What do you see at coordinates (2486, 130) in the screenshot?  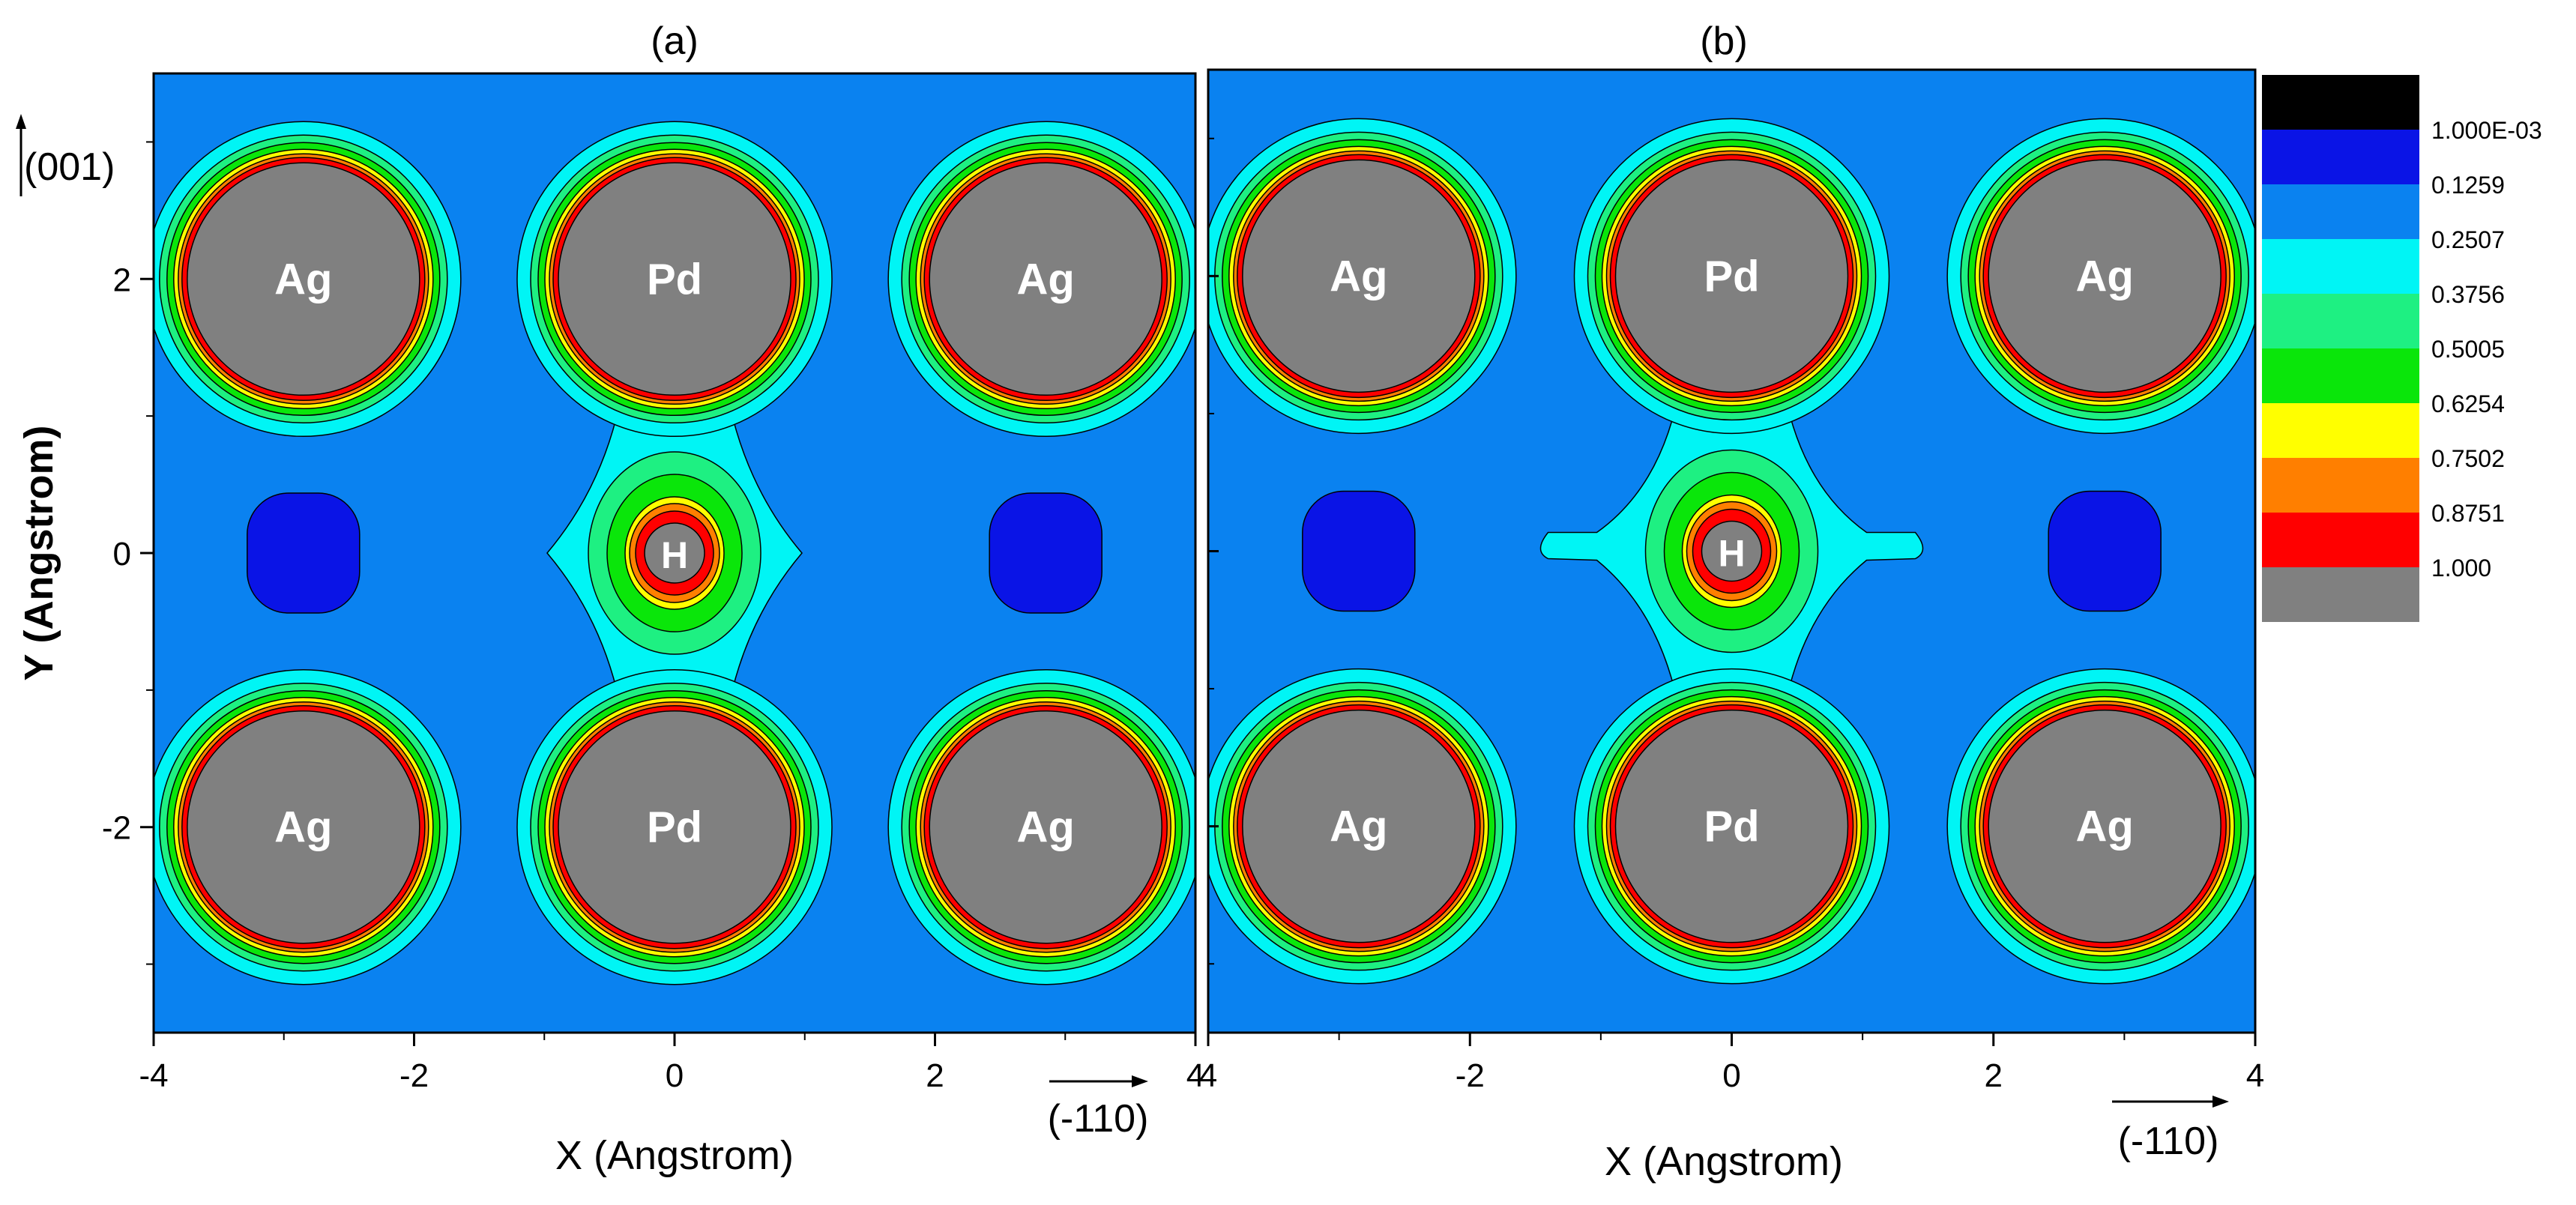 I see `colorbar-level-label: 1.000E-03` at bounding box center [2486, 130].